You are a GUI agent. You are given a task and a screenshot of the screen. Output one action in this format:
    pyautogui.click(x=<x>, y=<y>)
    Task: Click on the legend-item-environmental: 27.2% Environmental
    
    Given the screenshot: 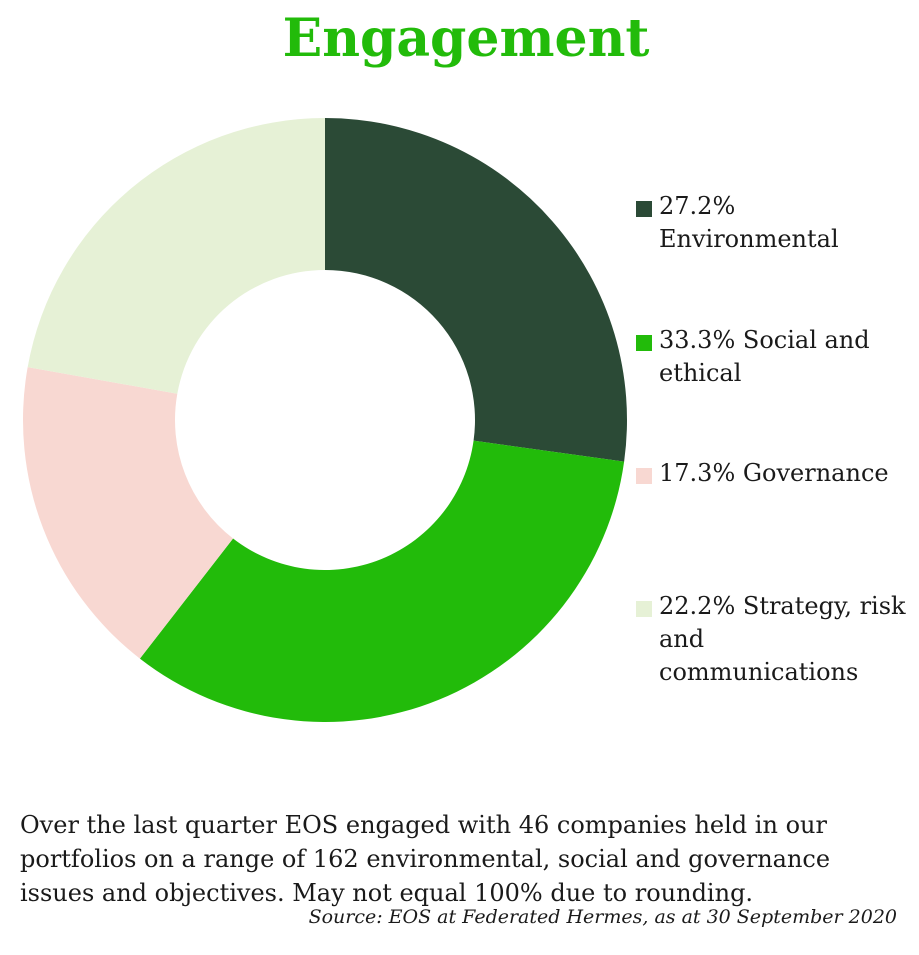 What is the action you would take?
    pyautogui.click(x=772, y=223)
    